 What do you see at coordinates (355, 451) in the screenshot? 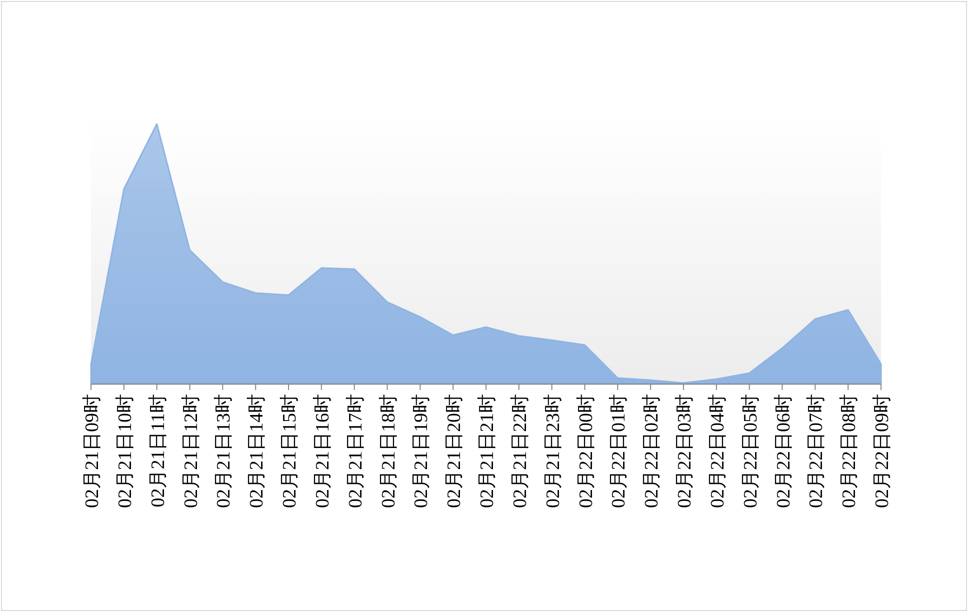
I see `x-tick-label: 02月21日17时` at bounding box center [355, 451].